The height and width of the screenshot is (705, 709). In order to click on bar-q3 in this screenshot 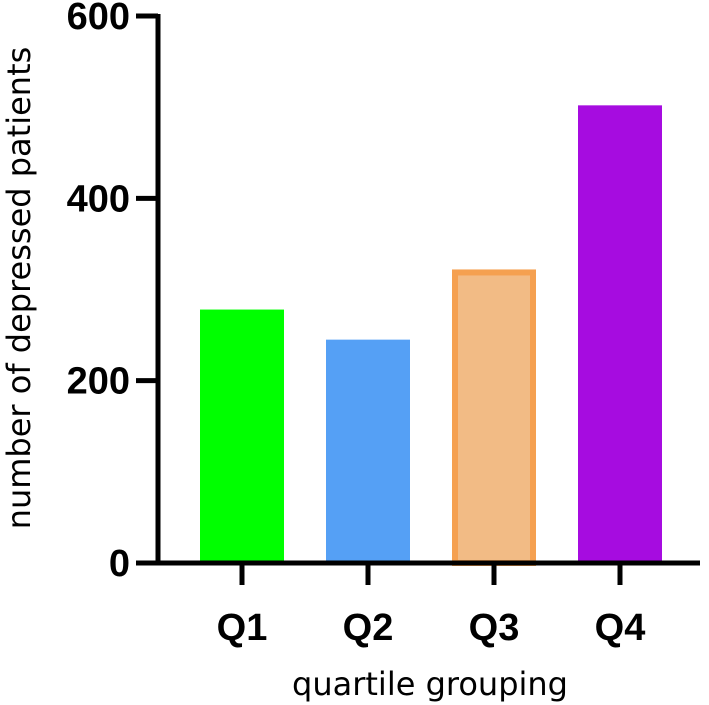, I will do `click(494, 417)`.